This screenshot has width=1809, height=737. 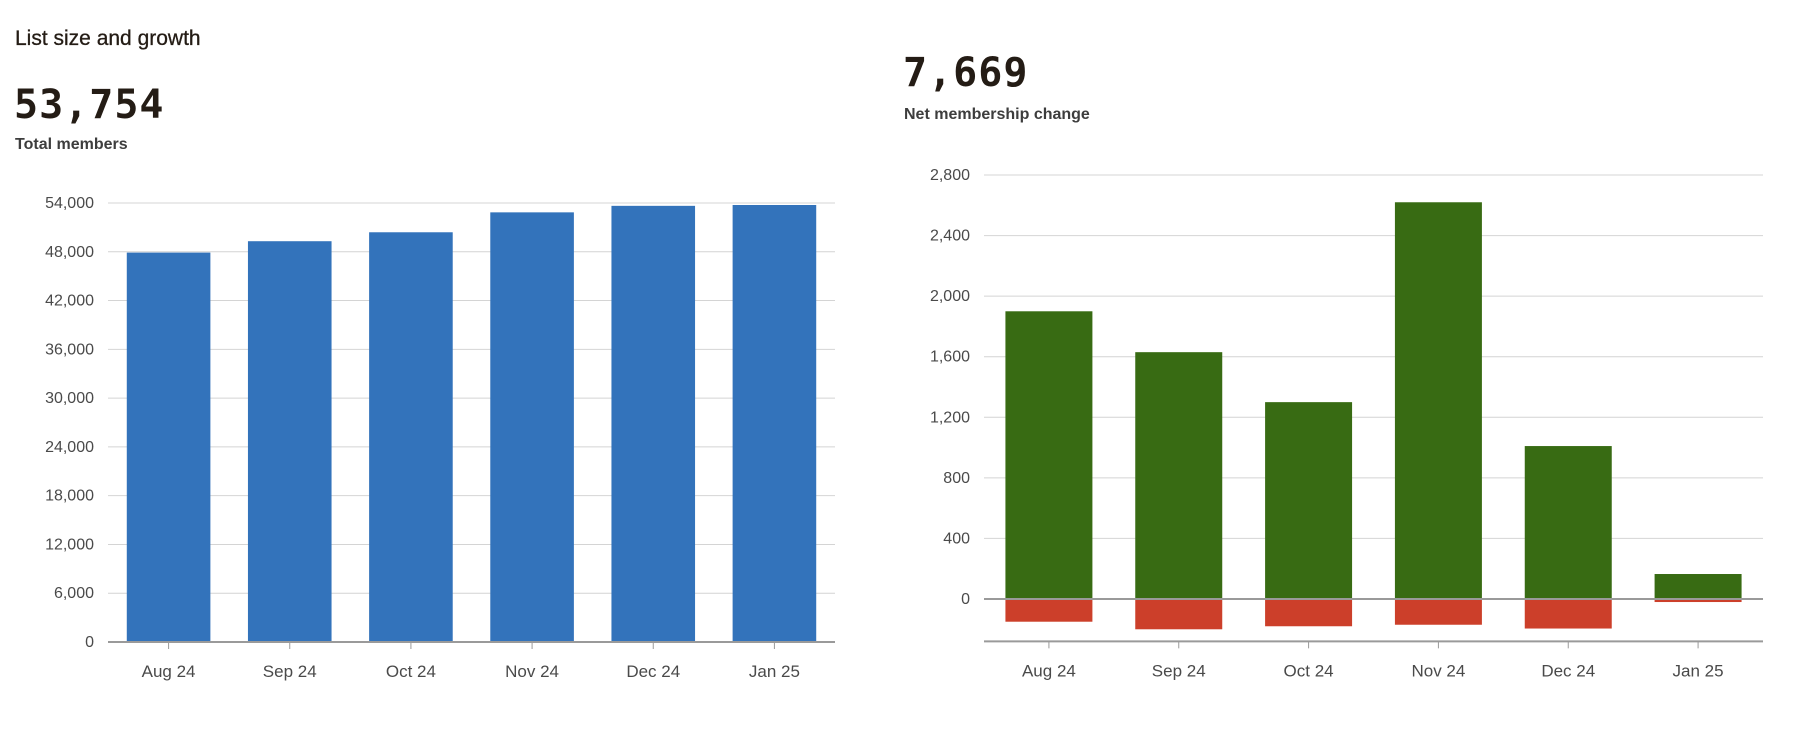 I want to click on y-tick-label: 2,800, so click(x=950, y=175).